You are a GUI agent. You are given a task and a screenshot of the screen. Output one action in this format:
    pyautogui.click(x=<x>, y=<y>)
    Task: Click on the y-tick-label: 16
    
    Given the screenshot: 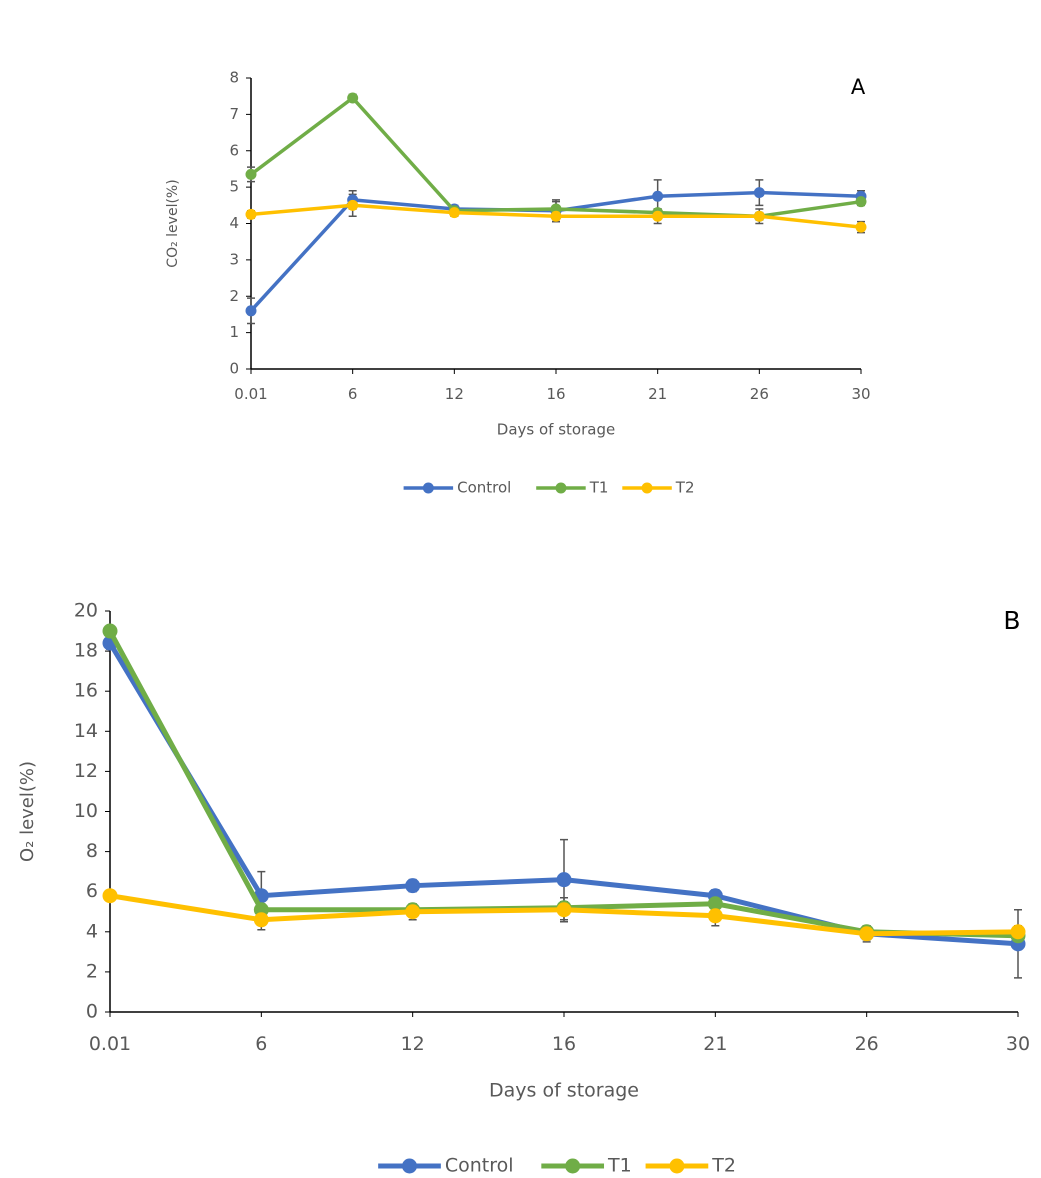 What is the action you would take?
    pyautogui.click(x=86, y=691)
    